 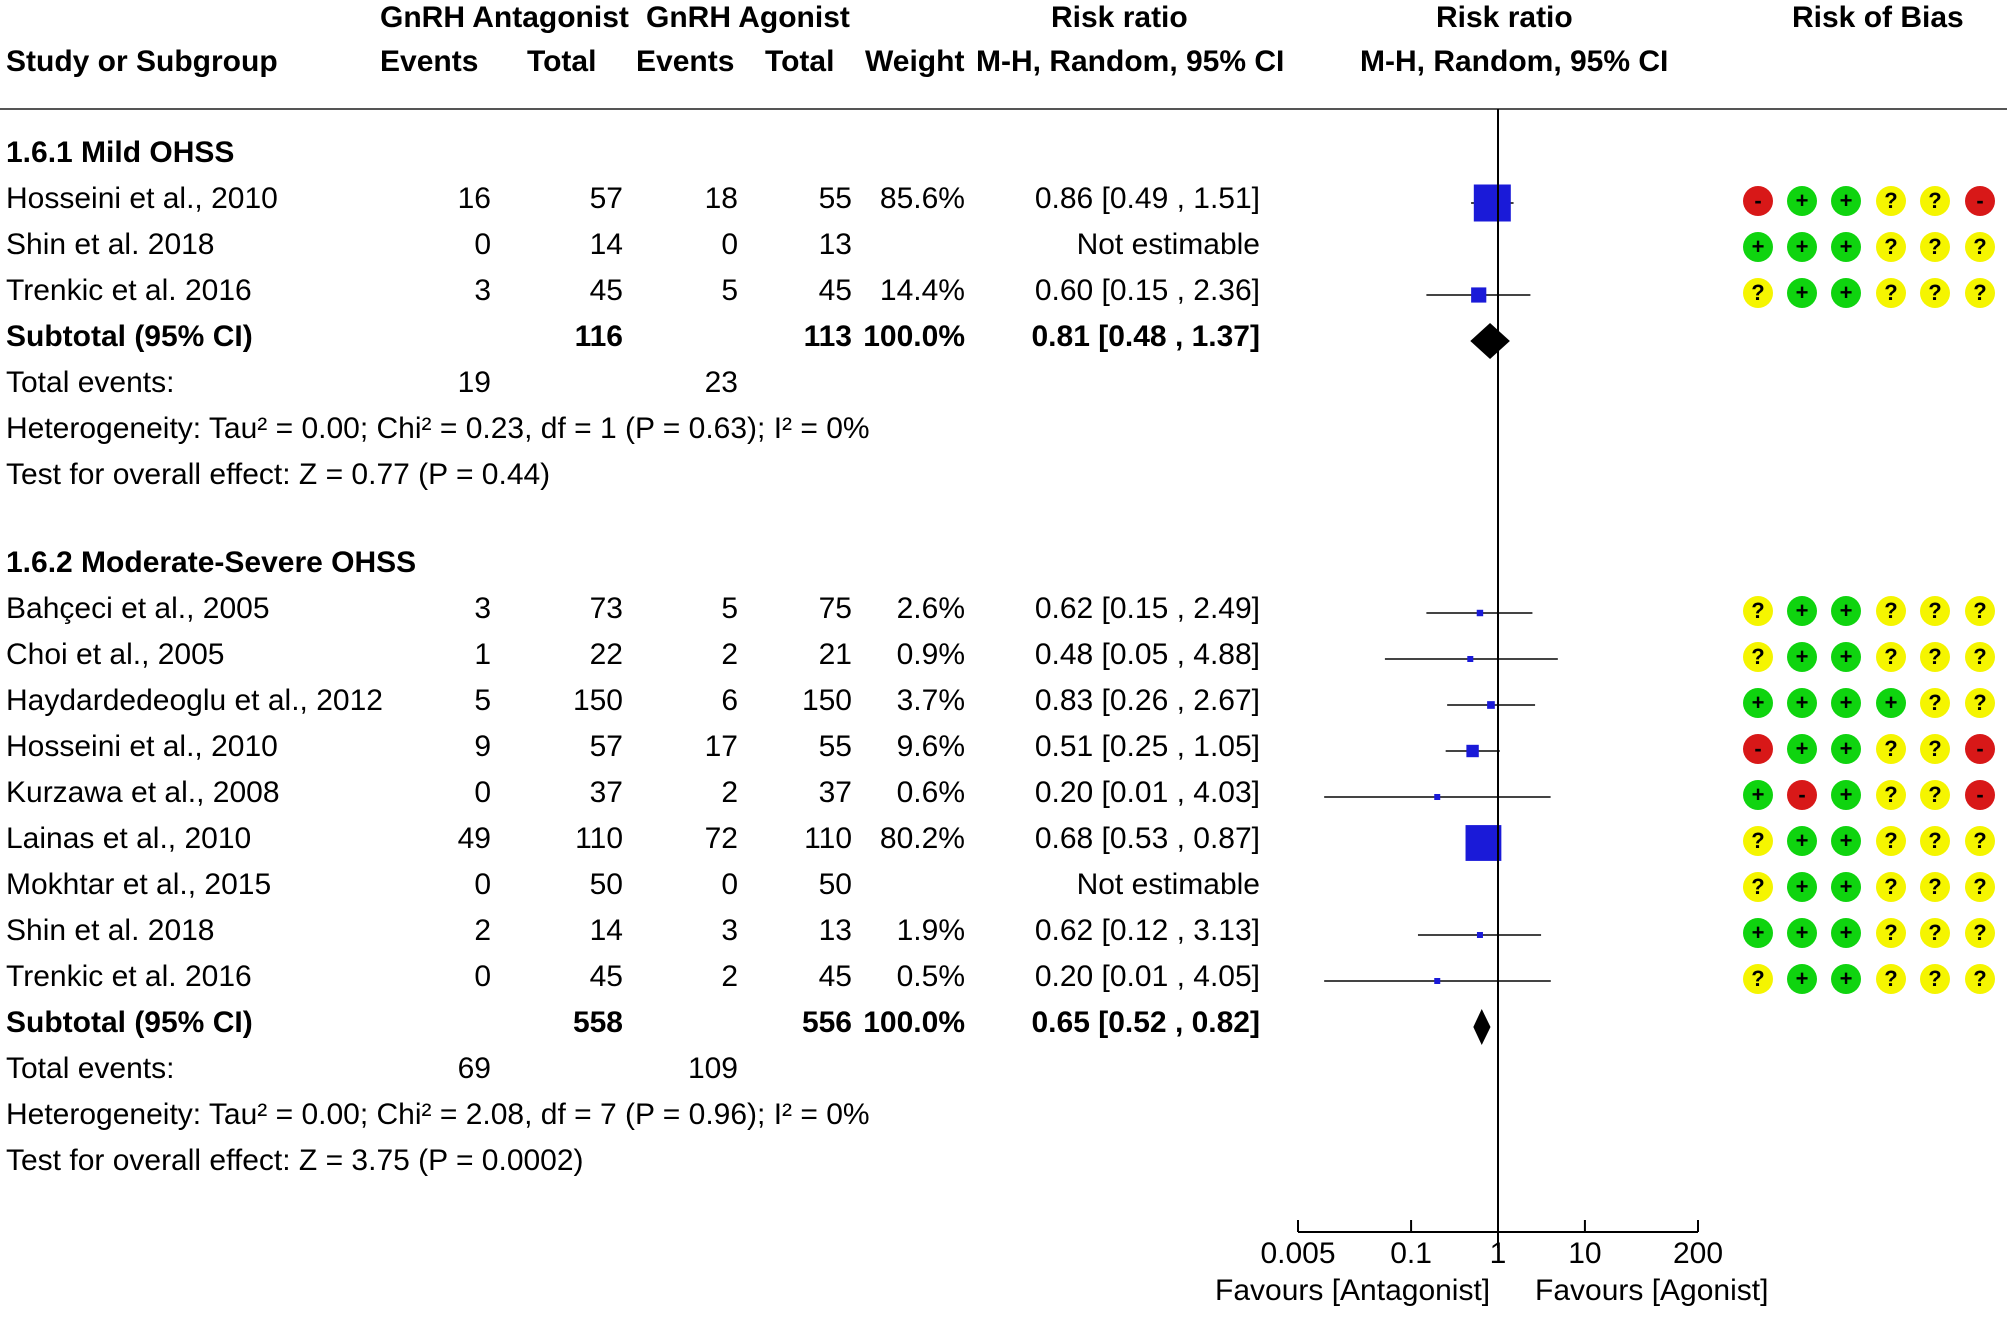 I want to click on header-weight: Weight, so click(x=915, y=61).